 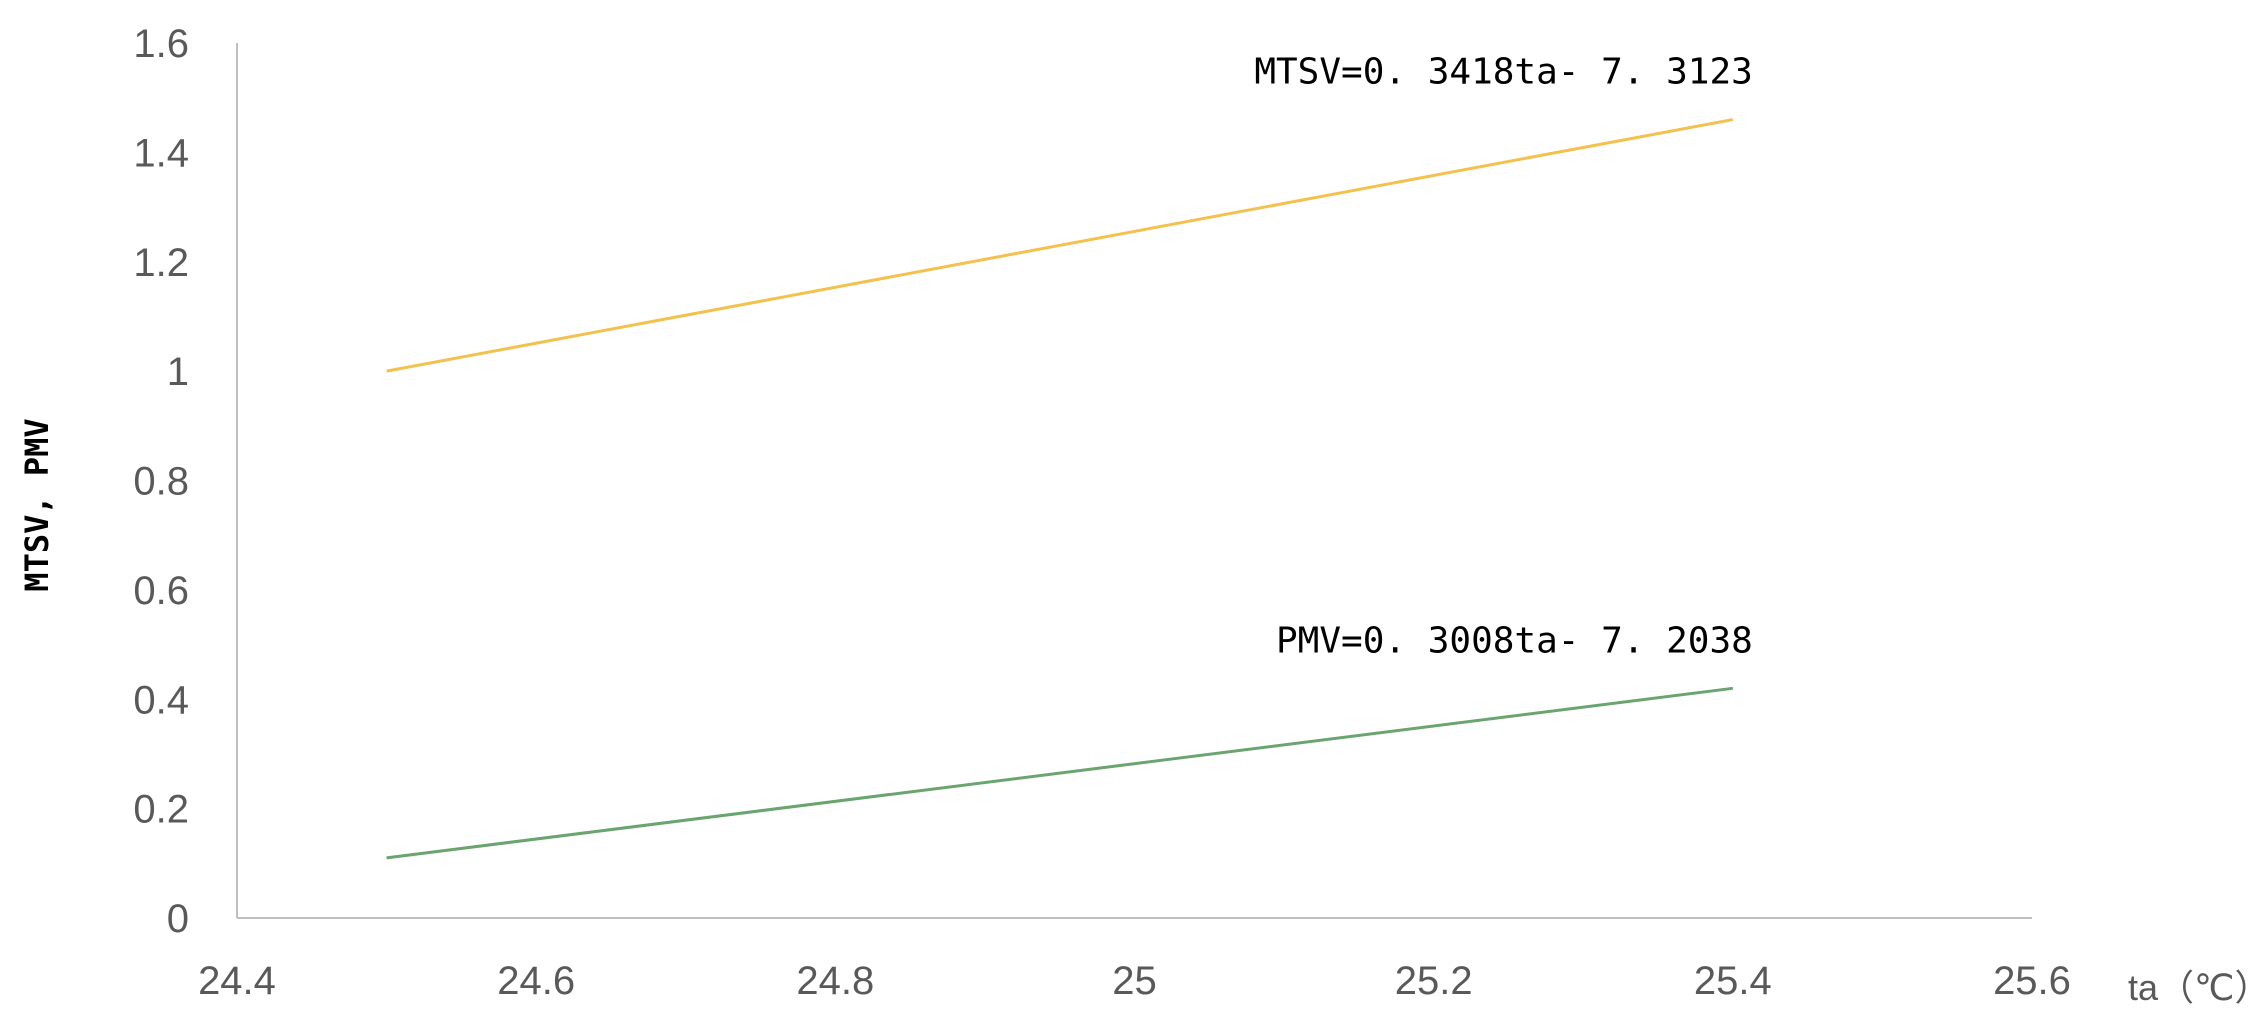 What do you see at coordinates (161, 153) in the screenshot?
I see `y-tick-label: 1.4` at bounding box center [161, 153].